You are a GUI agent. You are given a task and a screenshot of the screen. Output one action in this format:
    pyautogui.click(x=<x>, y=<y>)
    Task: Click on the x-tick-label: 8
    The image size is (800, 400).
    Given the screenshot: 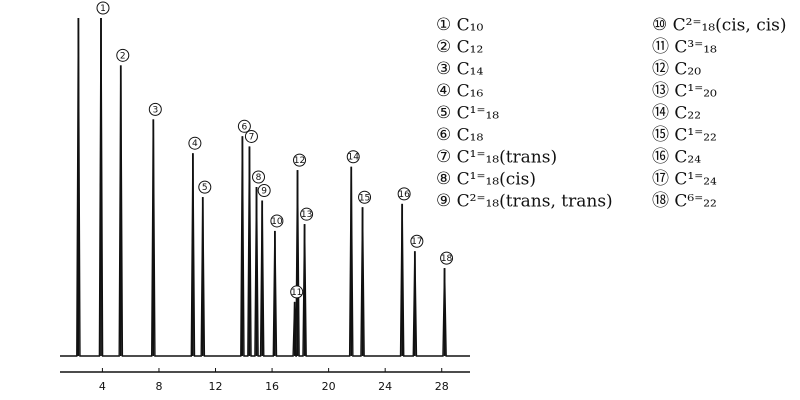 What is the action you would take?
    pyautogui.click(x=158, y=386)
    